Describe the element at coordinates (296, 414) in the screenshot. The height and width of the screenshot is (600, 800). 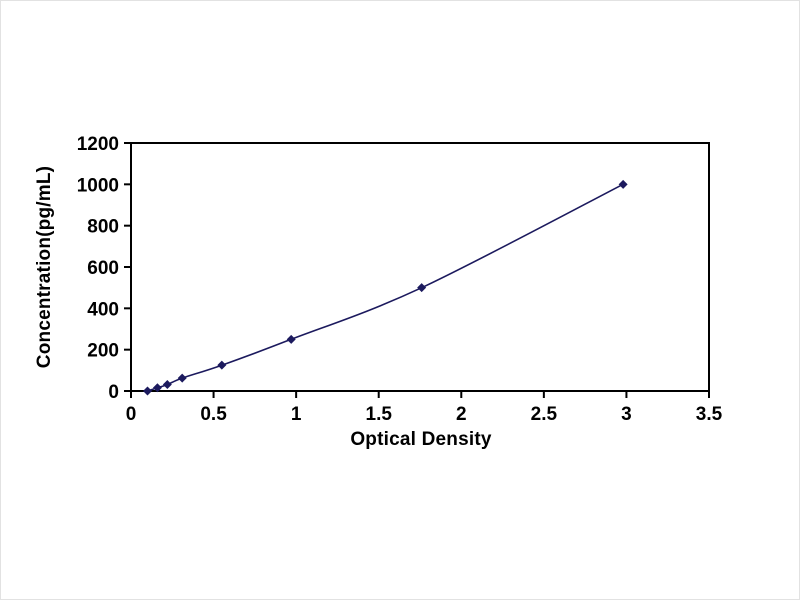
I see `x-tick-label: 1` at that location.